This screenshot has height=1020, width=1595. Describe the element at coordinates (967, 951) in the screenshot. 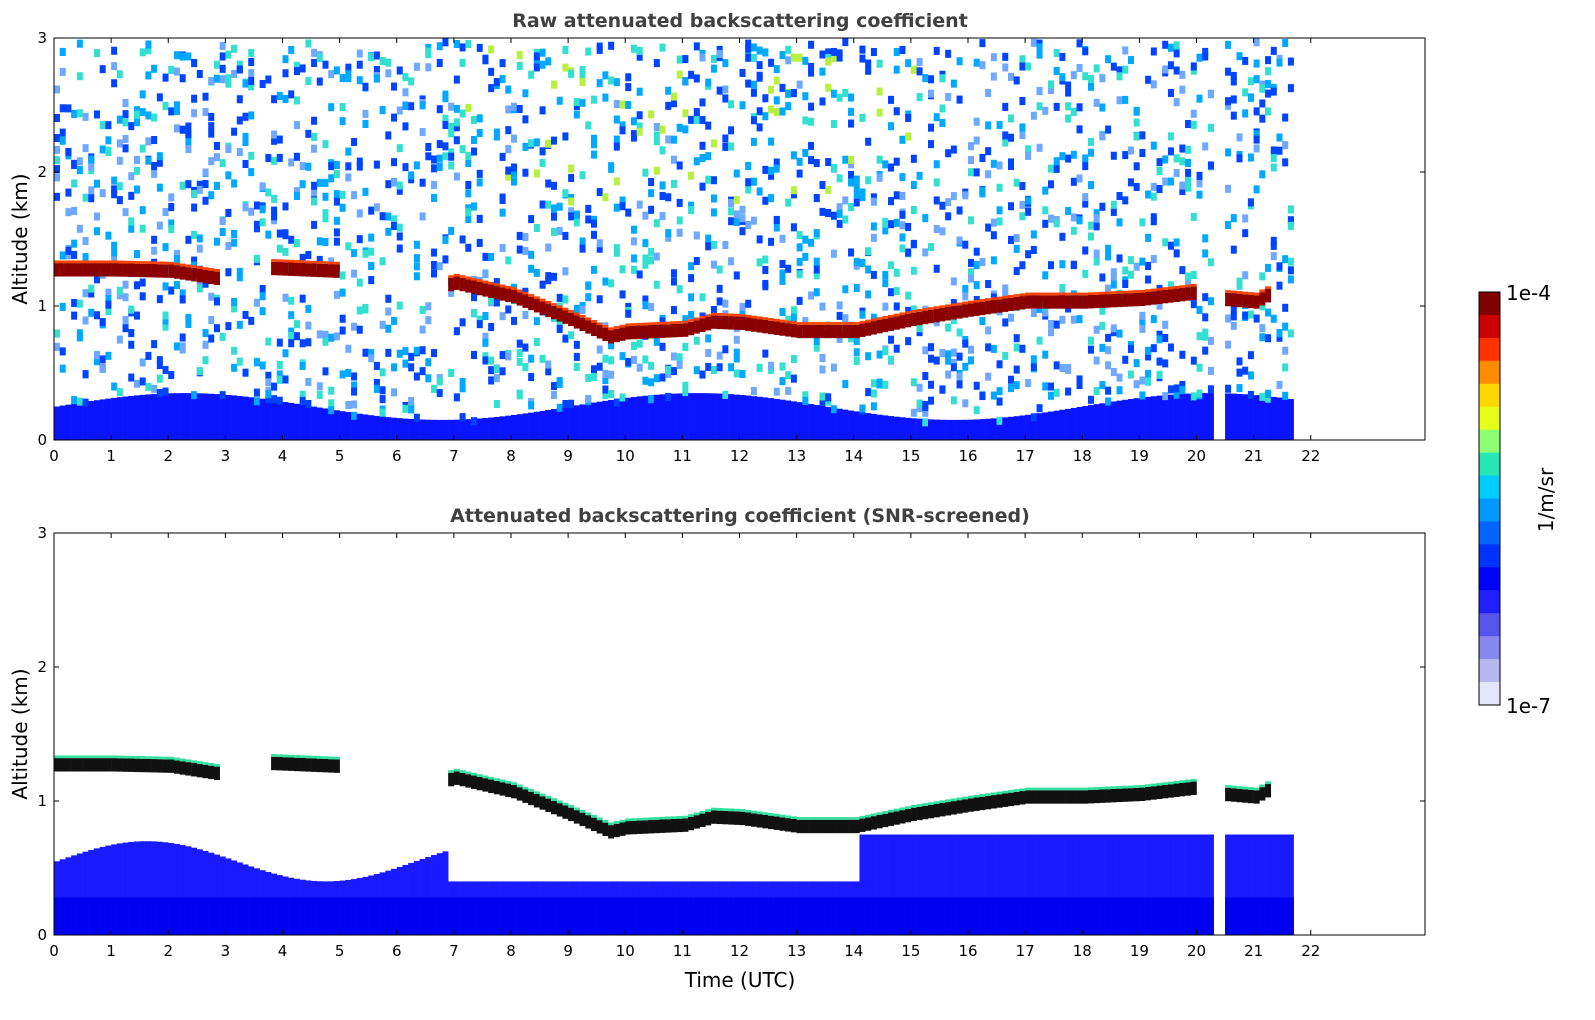

I see `x-tick-label: 16` at that location.